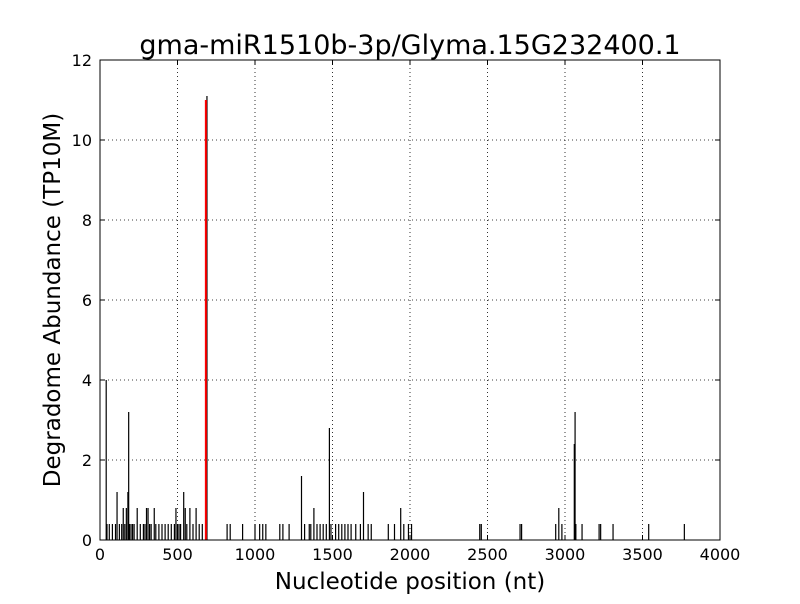 The height and width of the screenshot is (604, 800). What do you see at coordinates (255, 554) in the screenshot?
I see `x-tick-label: 1000` at bounding box center [255, 554].